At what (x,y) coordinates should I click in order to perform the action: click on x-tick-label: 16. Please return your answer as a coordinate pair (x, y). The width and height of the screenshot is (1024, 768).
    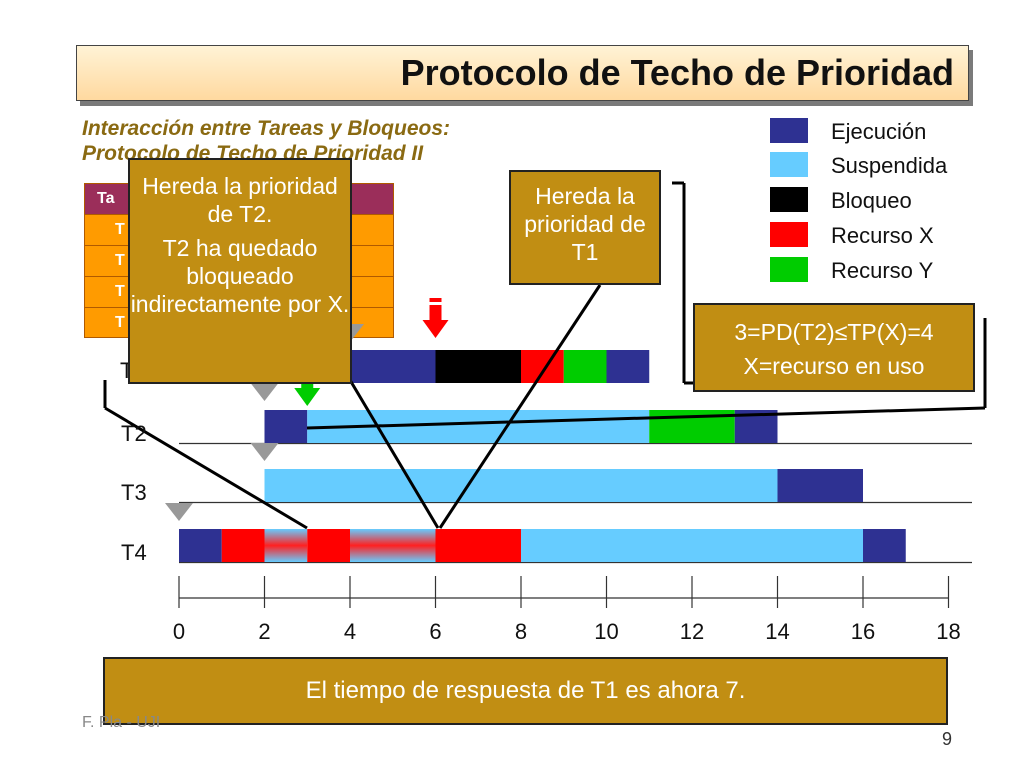
    Looking at the image, I should click on (863, 631).